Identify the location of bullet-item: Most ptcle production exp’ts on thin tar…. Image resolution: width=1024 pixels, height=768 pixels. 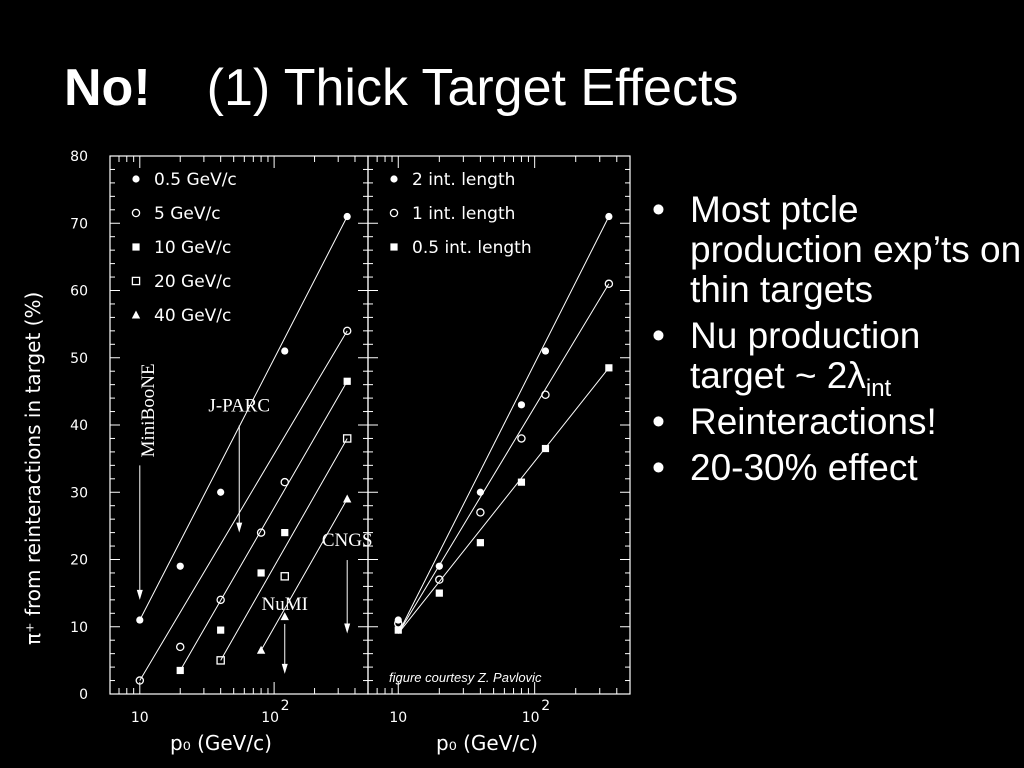
(837, 250).